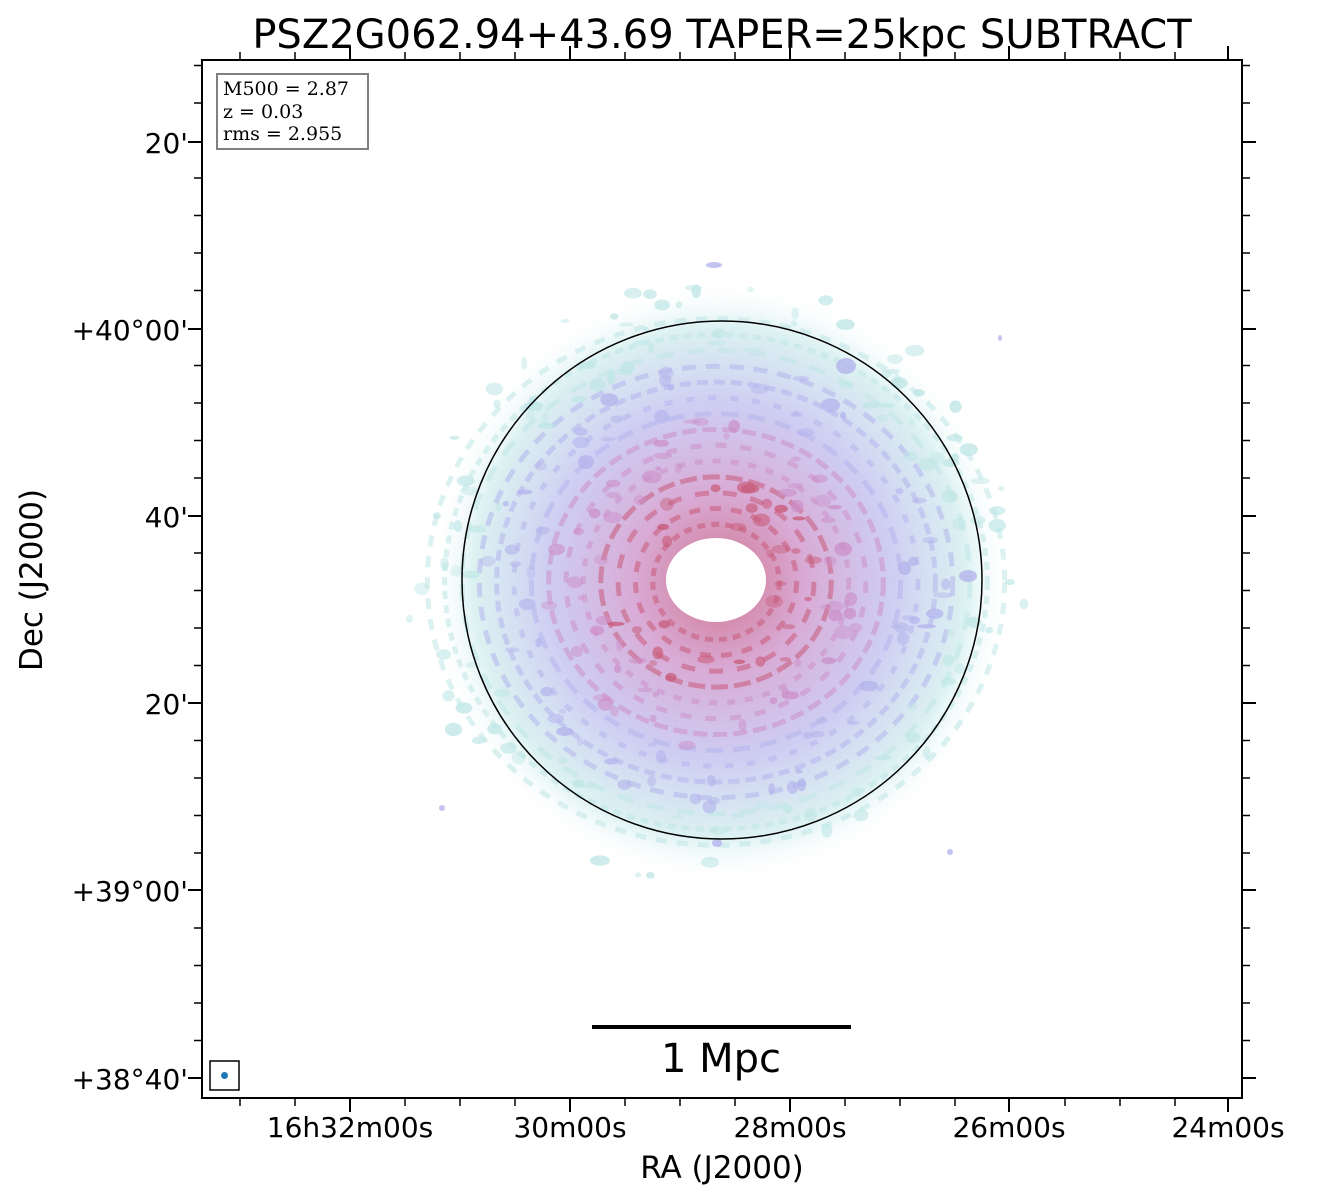 The width and height of the screenshot is (1321, 1200). Describe the element at coordinates (569, 1127) in the screenshot. I see `x-tick-label: 30m00s` at that location.